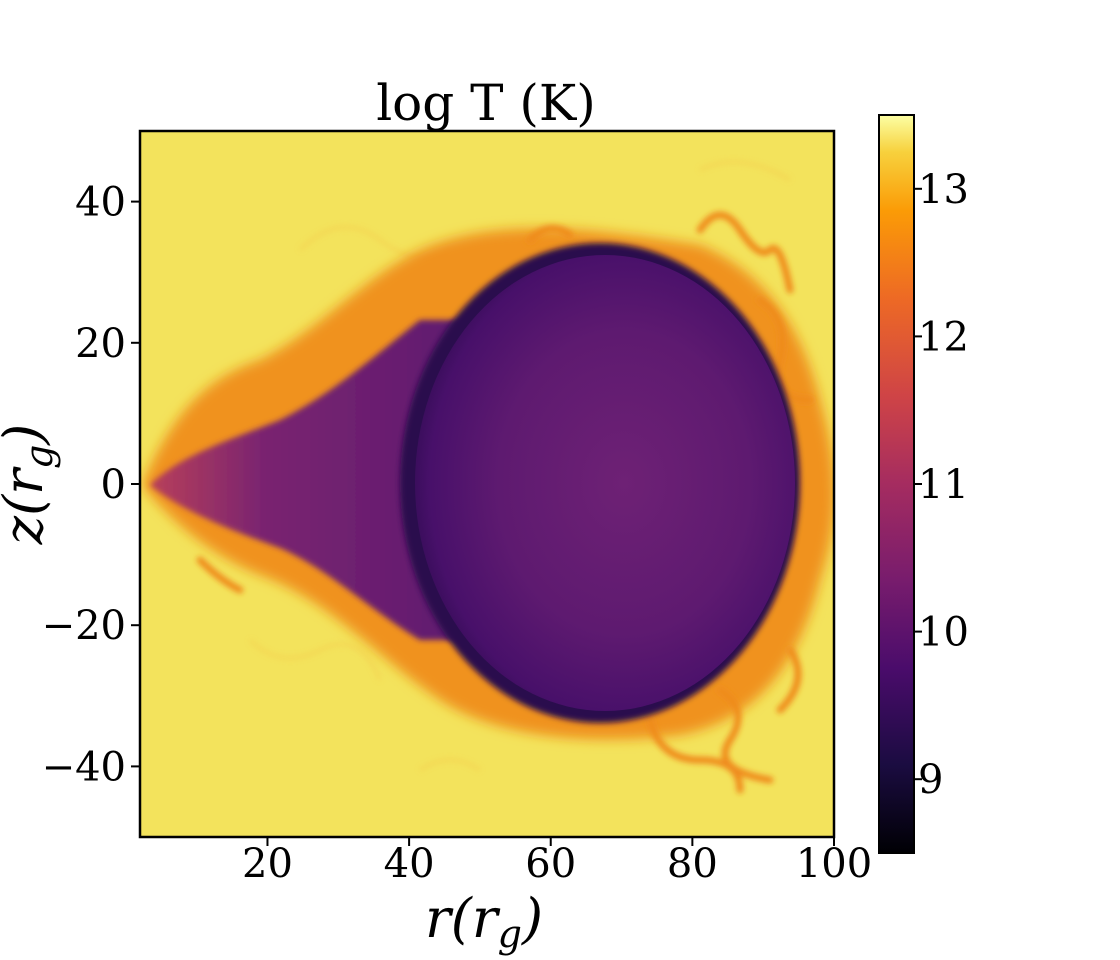  What do you see at coordinates (310, 480) in the screenshot?
I see `cold-tail` at bounding box center [310, 480].